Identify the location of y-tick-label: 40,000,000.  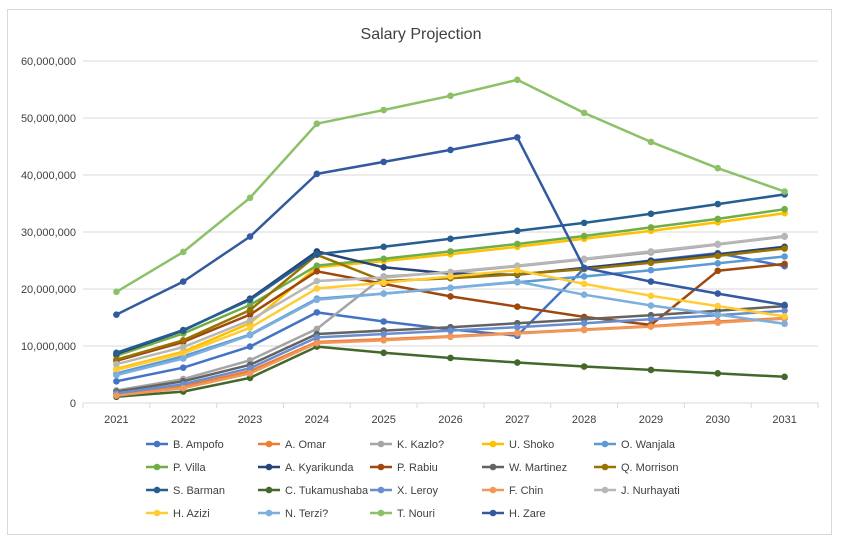
(48, 176).